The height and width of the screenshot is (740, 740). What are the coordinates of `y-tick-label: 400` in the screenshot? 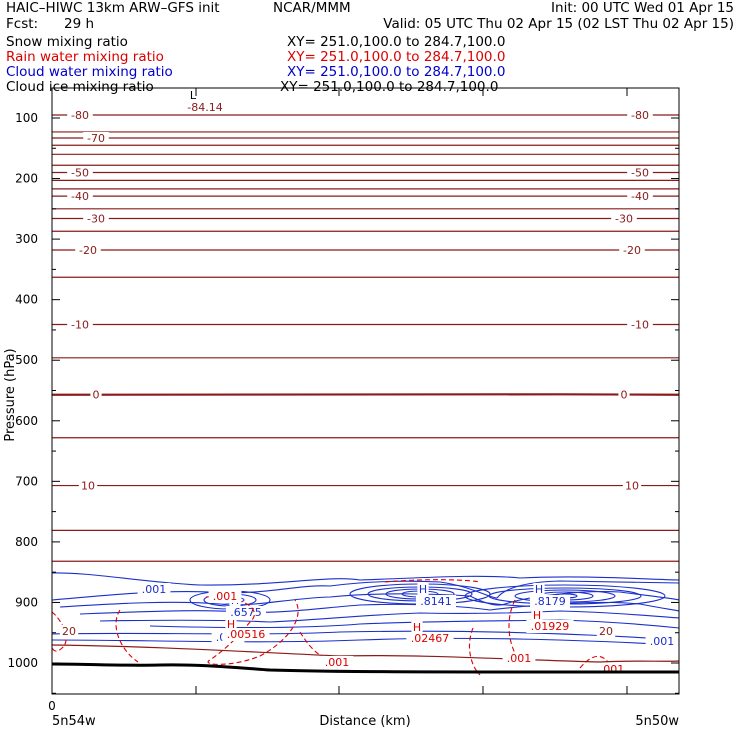 It's located at (26, 300).